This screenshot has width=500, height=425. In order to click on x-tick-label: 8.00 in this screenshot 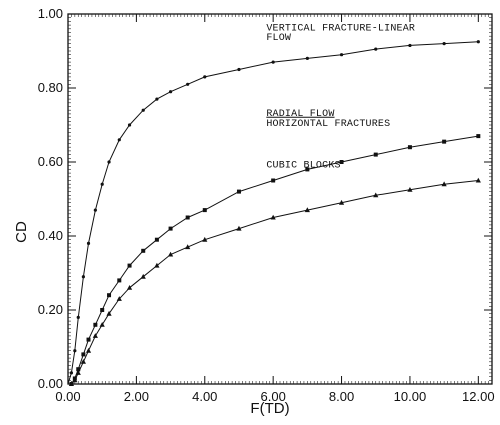, I will do `click(341, 396)`.